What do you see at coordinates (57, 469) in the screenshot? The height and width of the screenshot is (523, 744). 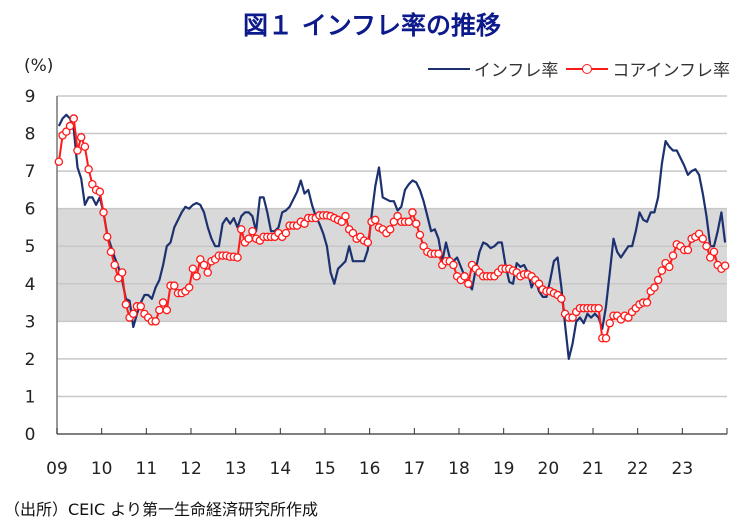 I see `x-tick-label: 09` at bounding box center [57, 469].